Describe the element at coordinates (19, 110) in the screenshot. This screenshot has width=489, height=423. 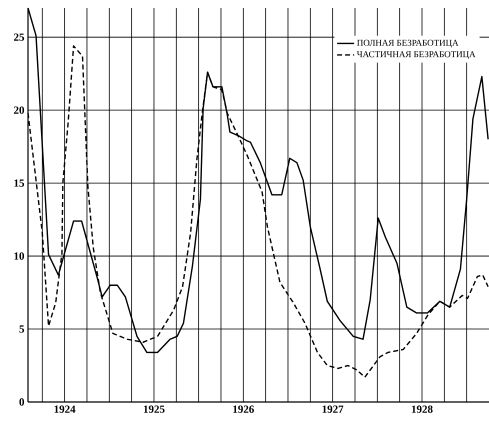
I see `y-tick-label: 20` at that location.